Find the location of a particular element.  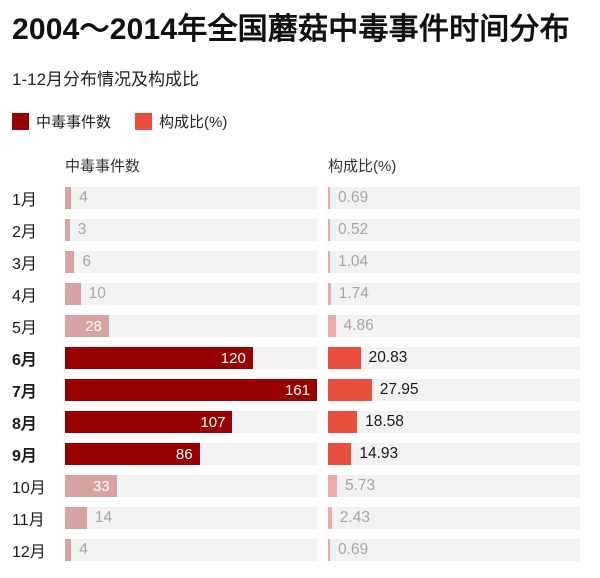

events-track: 3 is located at coordinates (191, 230).